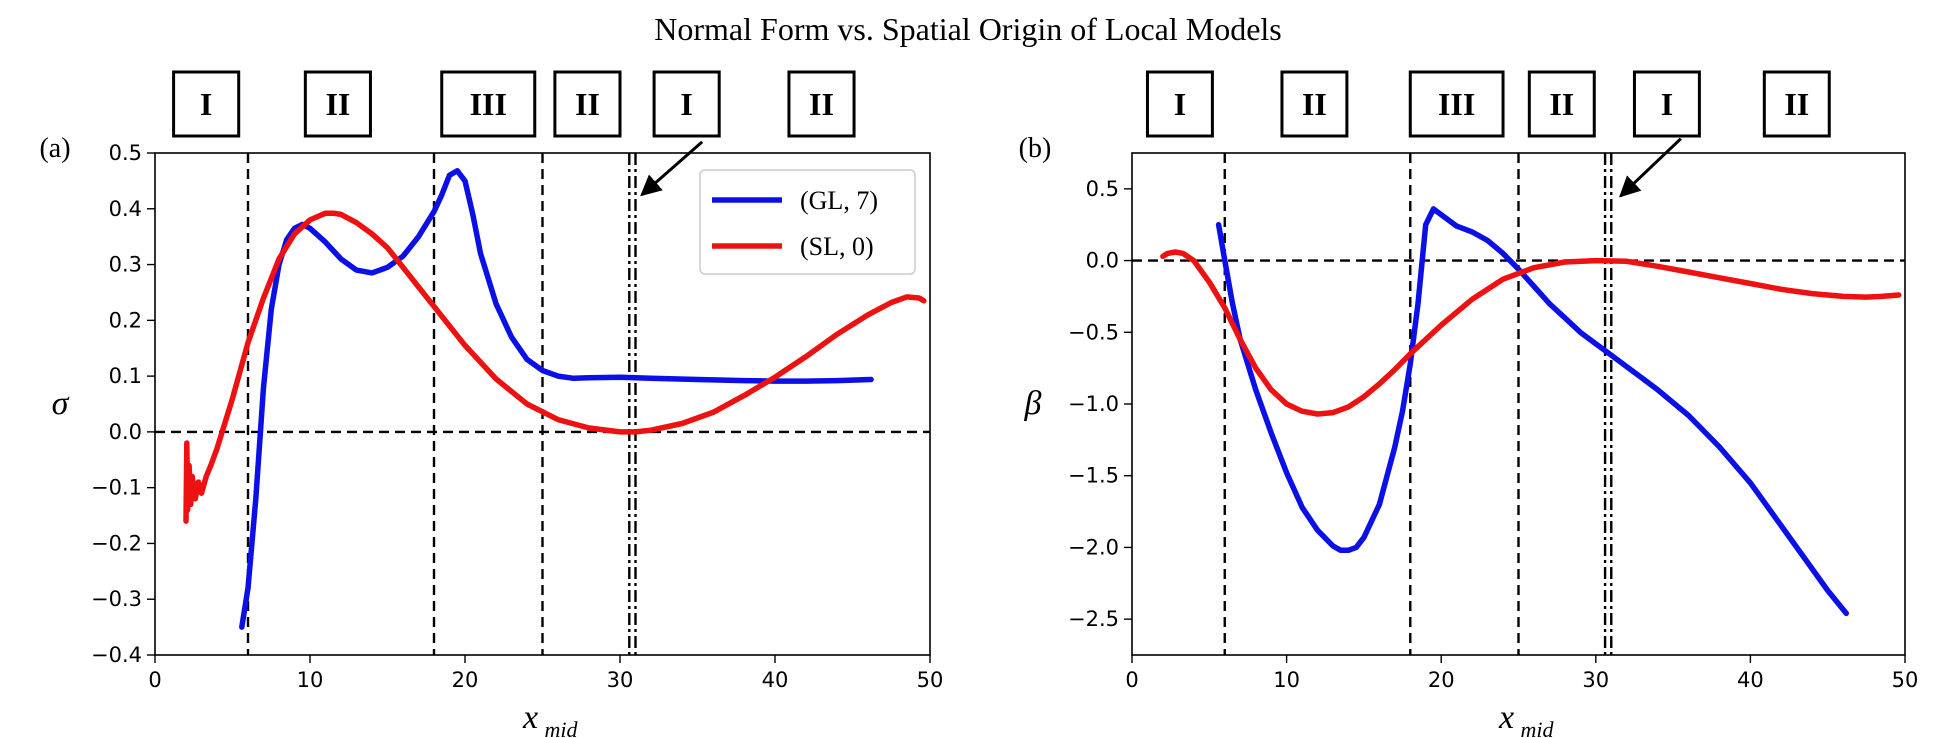 Image resolution: width=1937 pixels, height=738 pixels. I want to click on panel-b-xtick-label: 50, so click(1905, 680).